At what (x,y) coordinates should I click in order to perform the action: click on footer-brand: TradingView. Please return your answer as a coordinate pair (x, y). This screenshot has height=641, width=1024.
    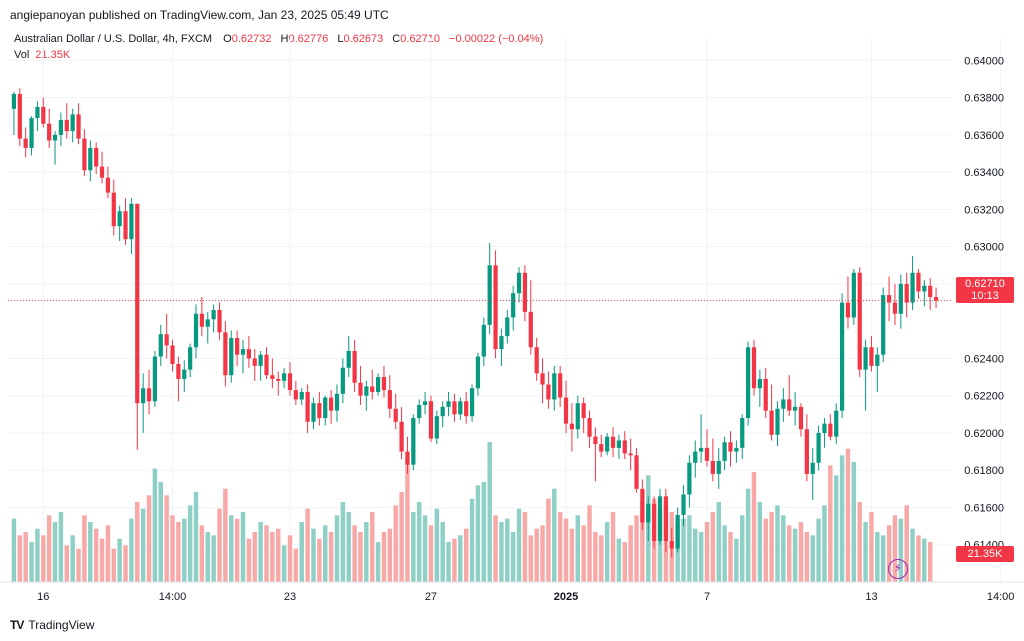
    Looking at the image, I should click on (61, 625).